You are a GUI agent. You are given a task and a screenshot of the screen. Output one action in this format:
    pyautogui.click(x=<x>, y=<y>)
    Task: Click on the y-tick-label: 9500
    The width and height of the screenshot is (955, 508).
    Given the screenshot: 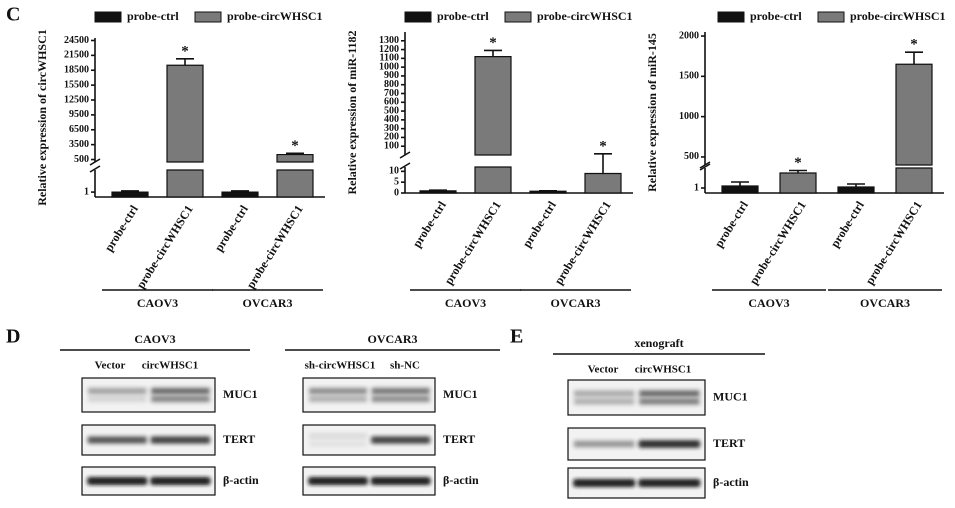 What is the action you would take?
    pyautogui.click(x=79, y=114)
    